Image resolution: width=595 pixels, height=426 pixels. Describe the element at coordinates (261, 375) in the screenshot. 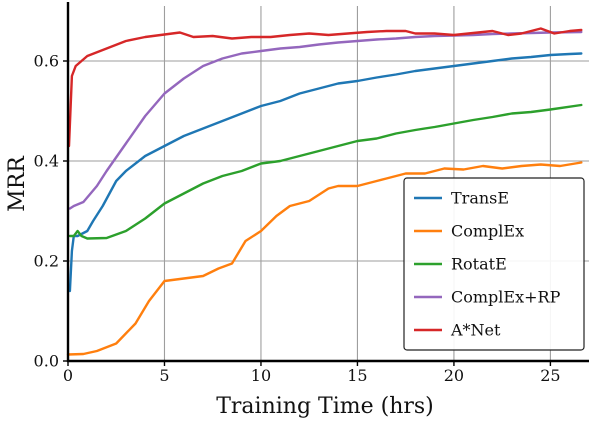

I see `x-tick-label: 10` at that location.